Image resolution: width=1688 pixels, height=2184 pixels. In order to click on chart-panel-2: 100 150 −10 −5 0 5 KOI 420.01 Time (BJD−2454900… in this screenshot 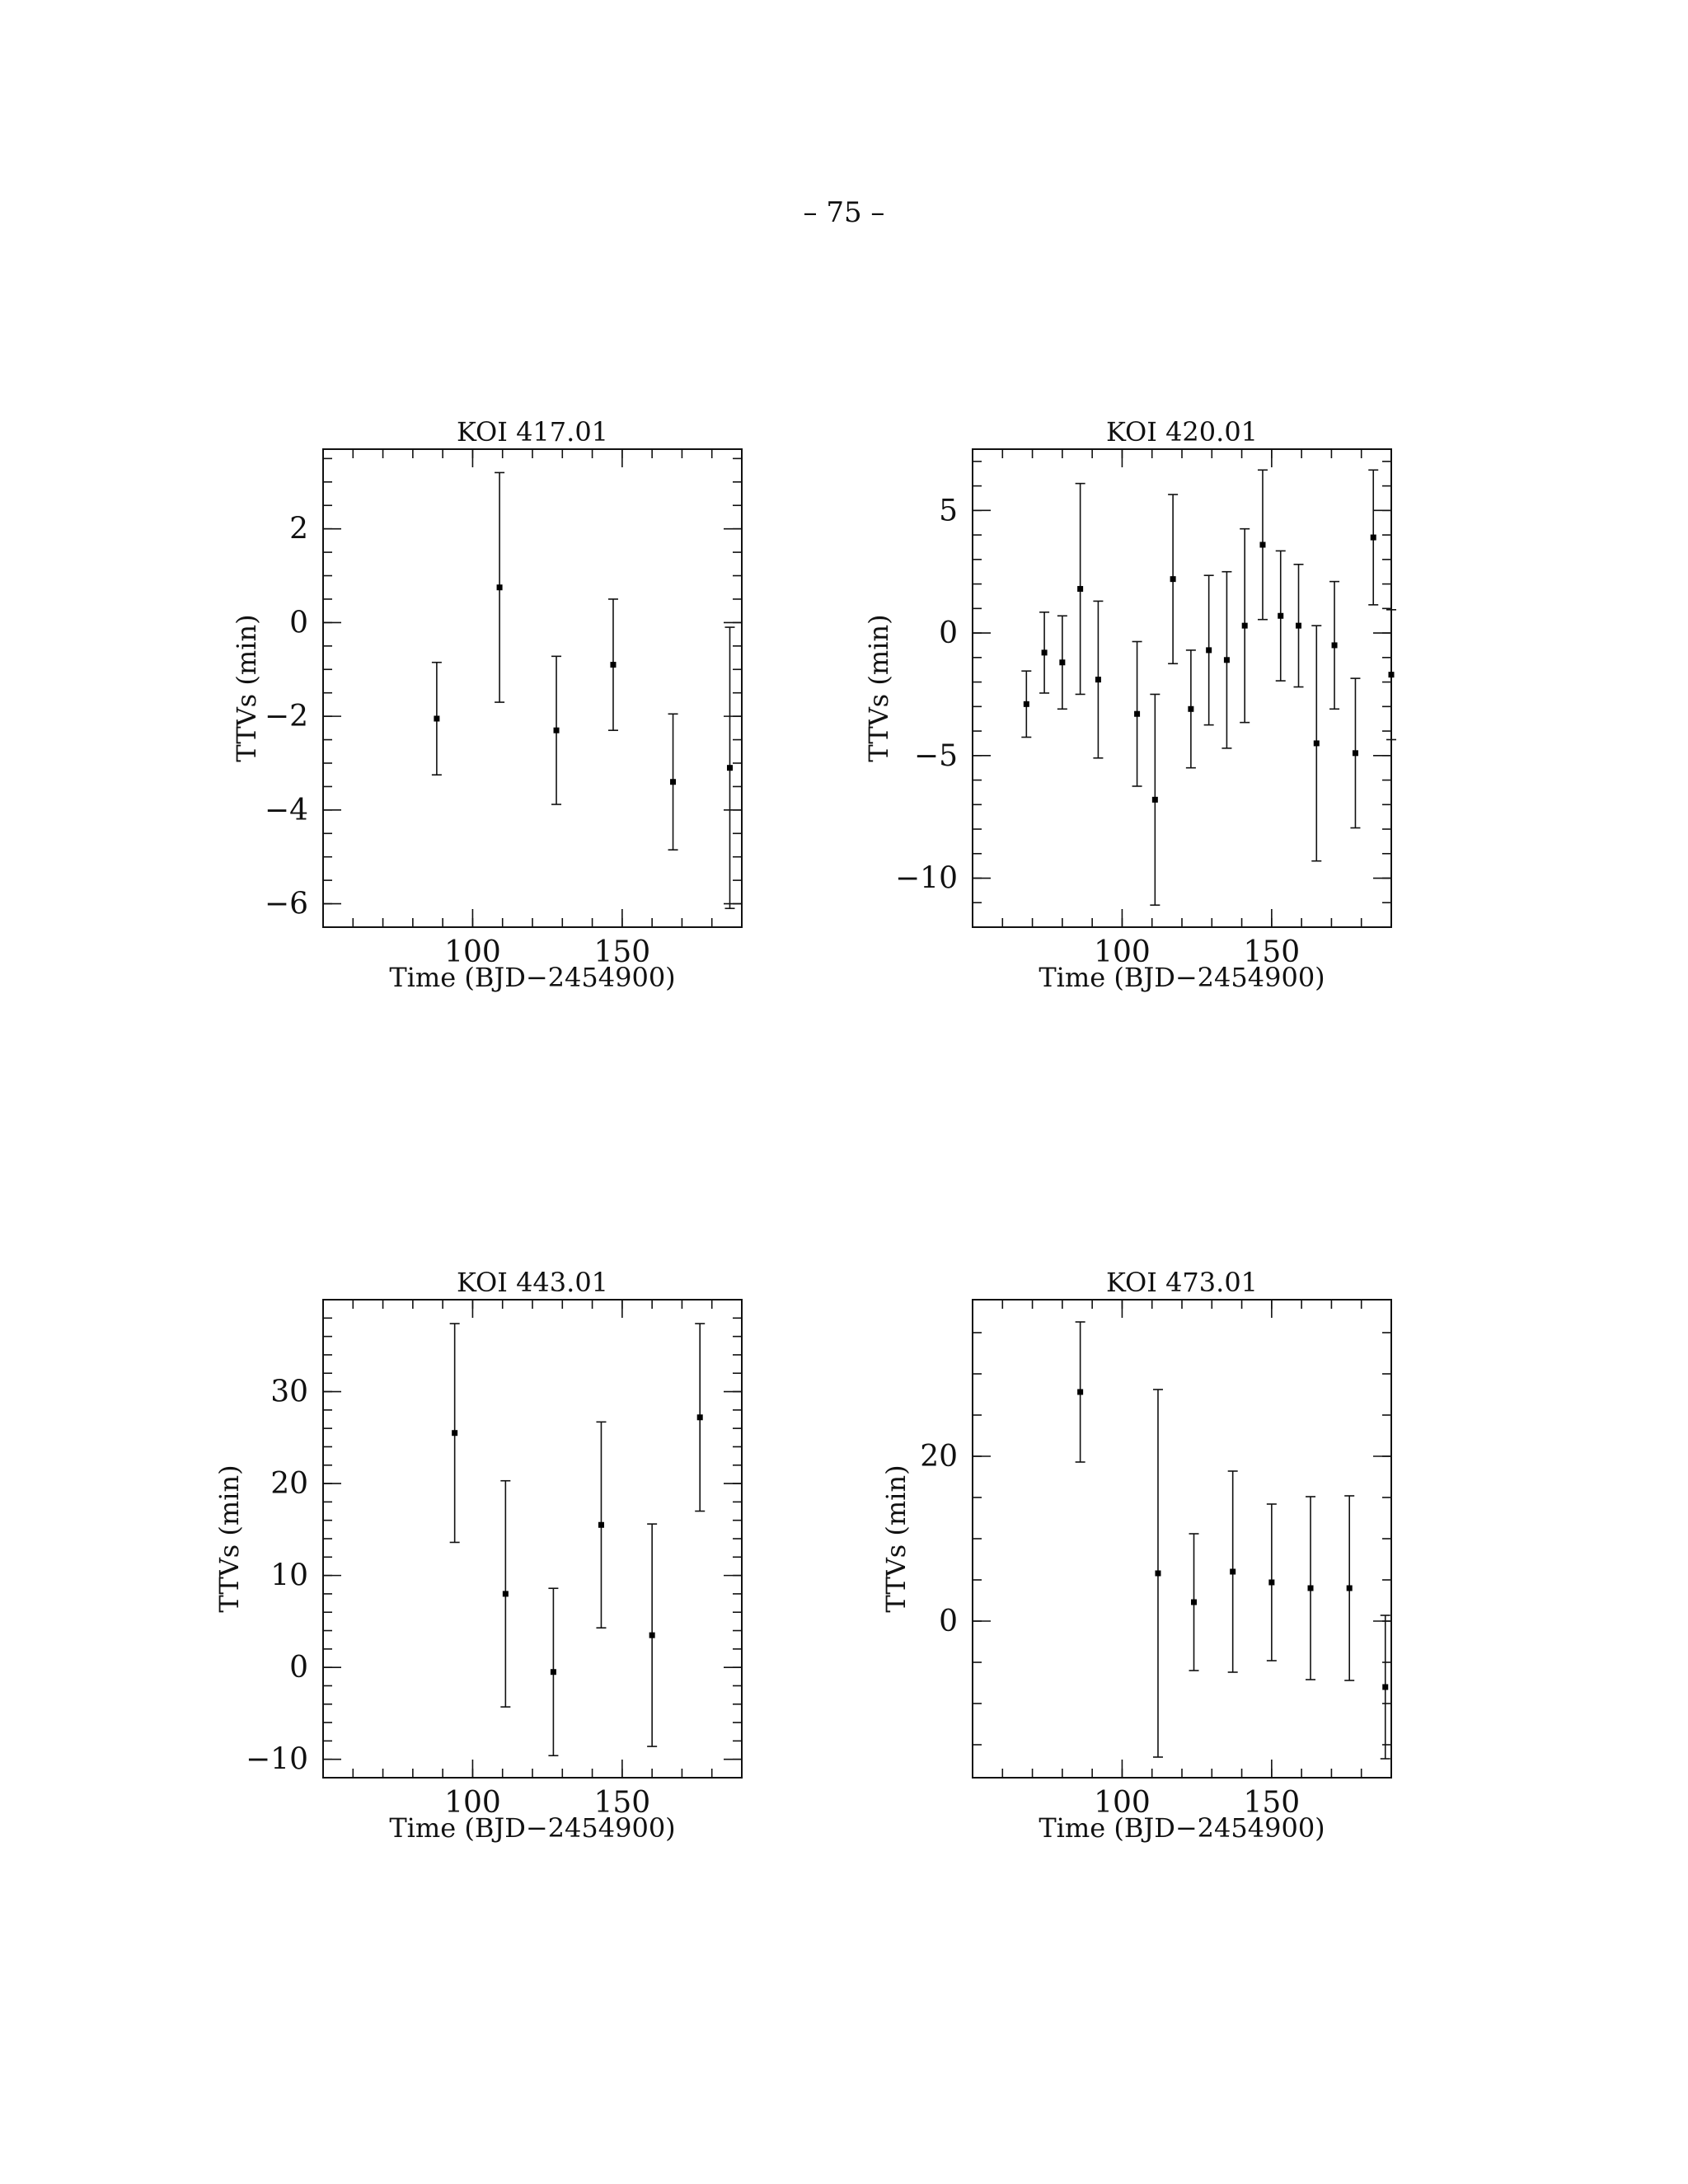, I will do `click(1129, 704)`.